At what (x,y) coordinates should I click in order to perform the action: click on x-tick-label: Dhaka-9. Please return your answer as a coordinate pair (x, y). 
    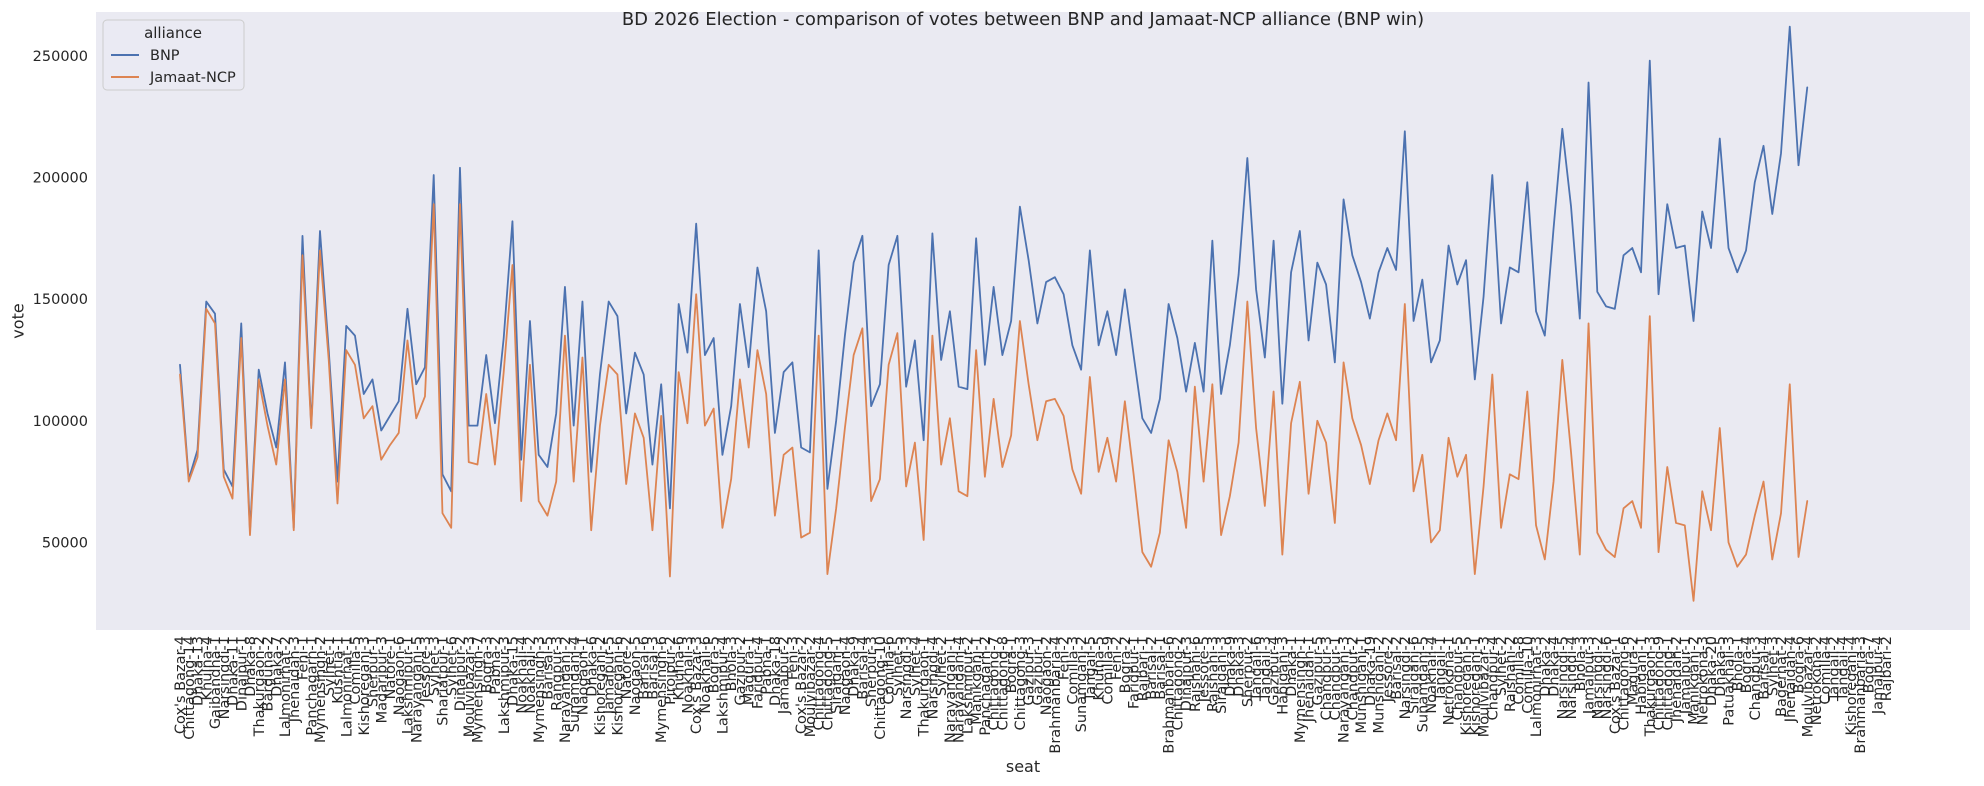
    Looking at the image, I should click on (855, 666).